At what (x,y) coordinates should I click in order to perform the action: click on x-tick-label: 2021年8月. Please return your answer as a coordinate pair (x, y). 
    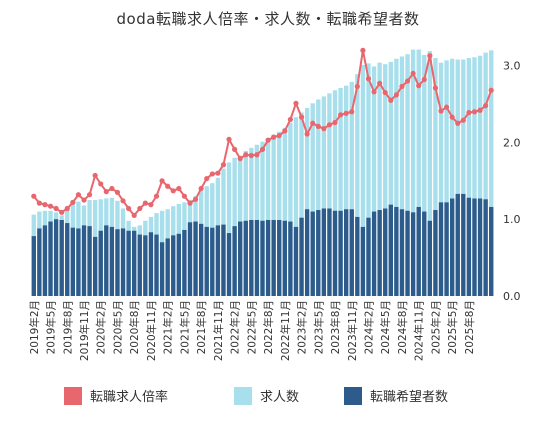
    Looking at the image, I should click on (201, 327).